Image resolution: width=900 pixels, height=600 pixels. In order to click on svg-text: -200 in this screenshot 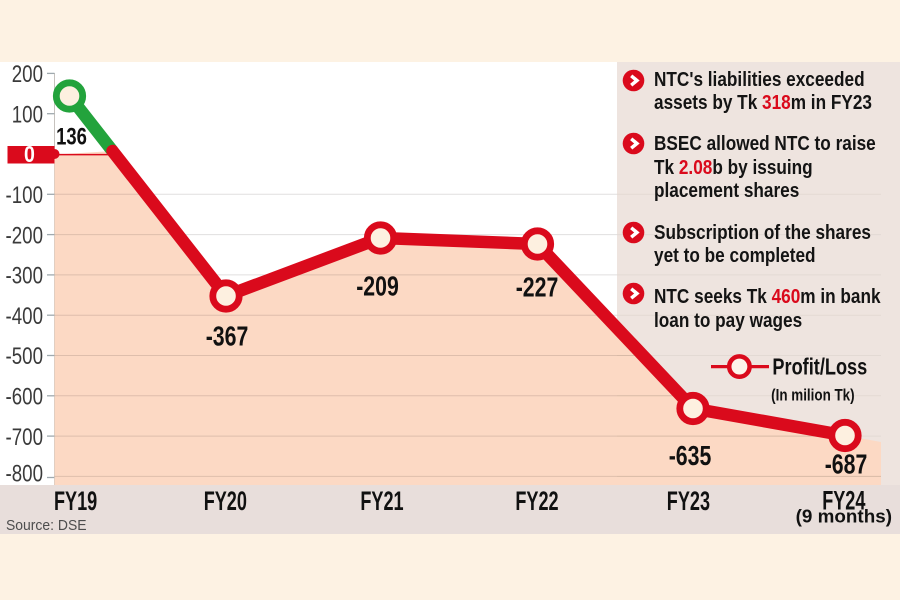, I will do `click(24, 235)`.